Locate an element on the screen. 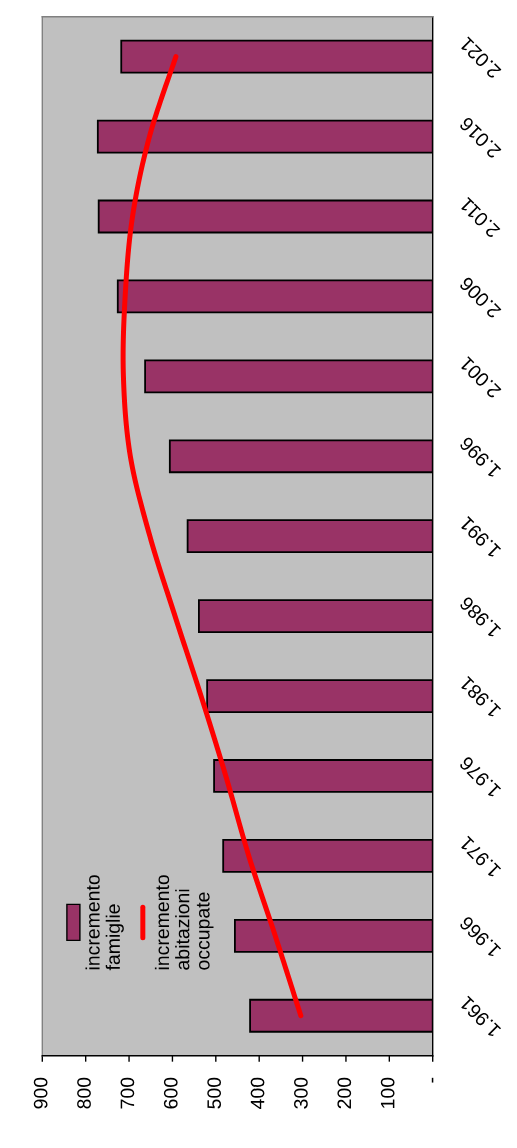 The width and height of the screenshot is (517, 1148). x-tick-label: 600 is located at coordinates (170, 1093).